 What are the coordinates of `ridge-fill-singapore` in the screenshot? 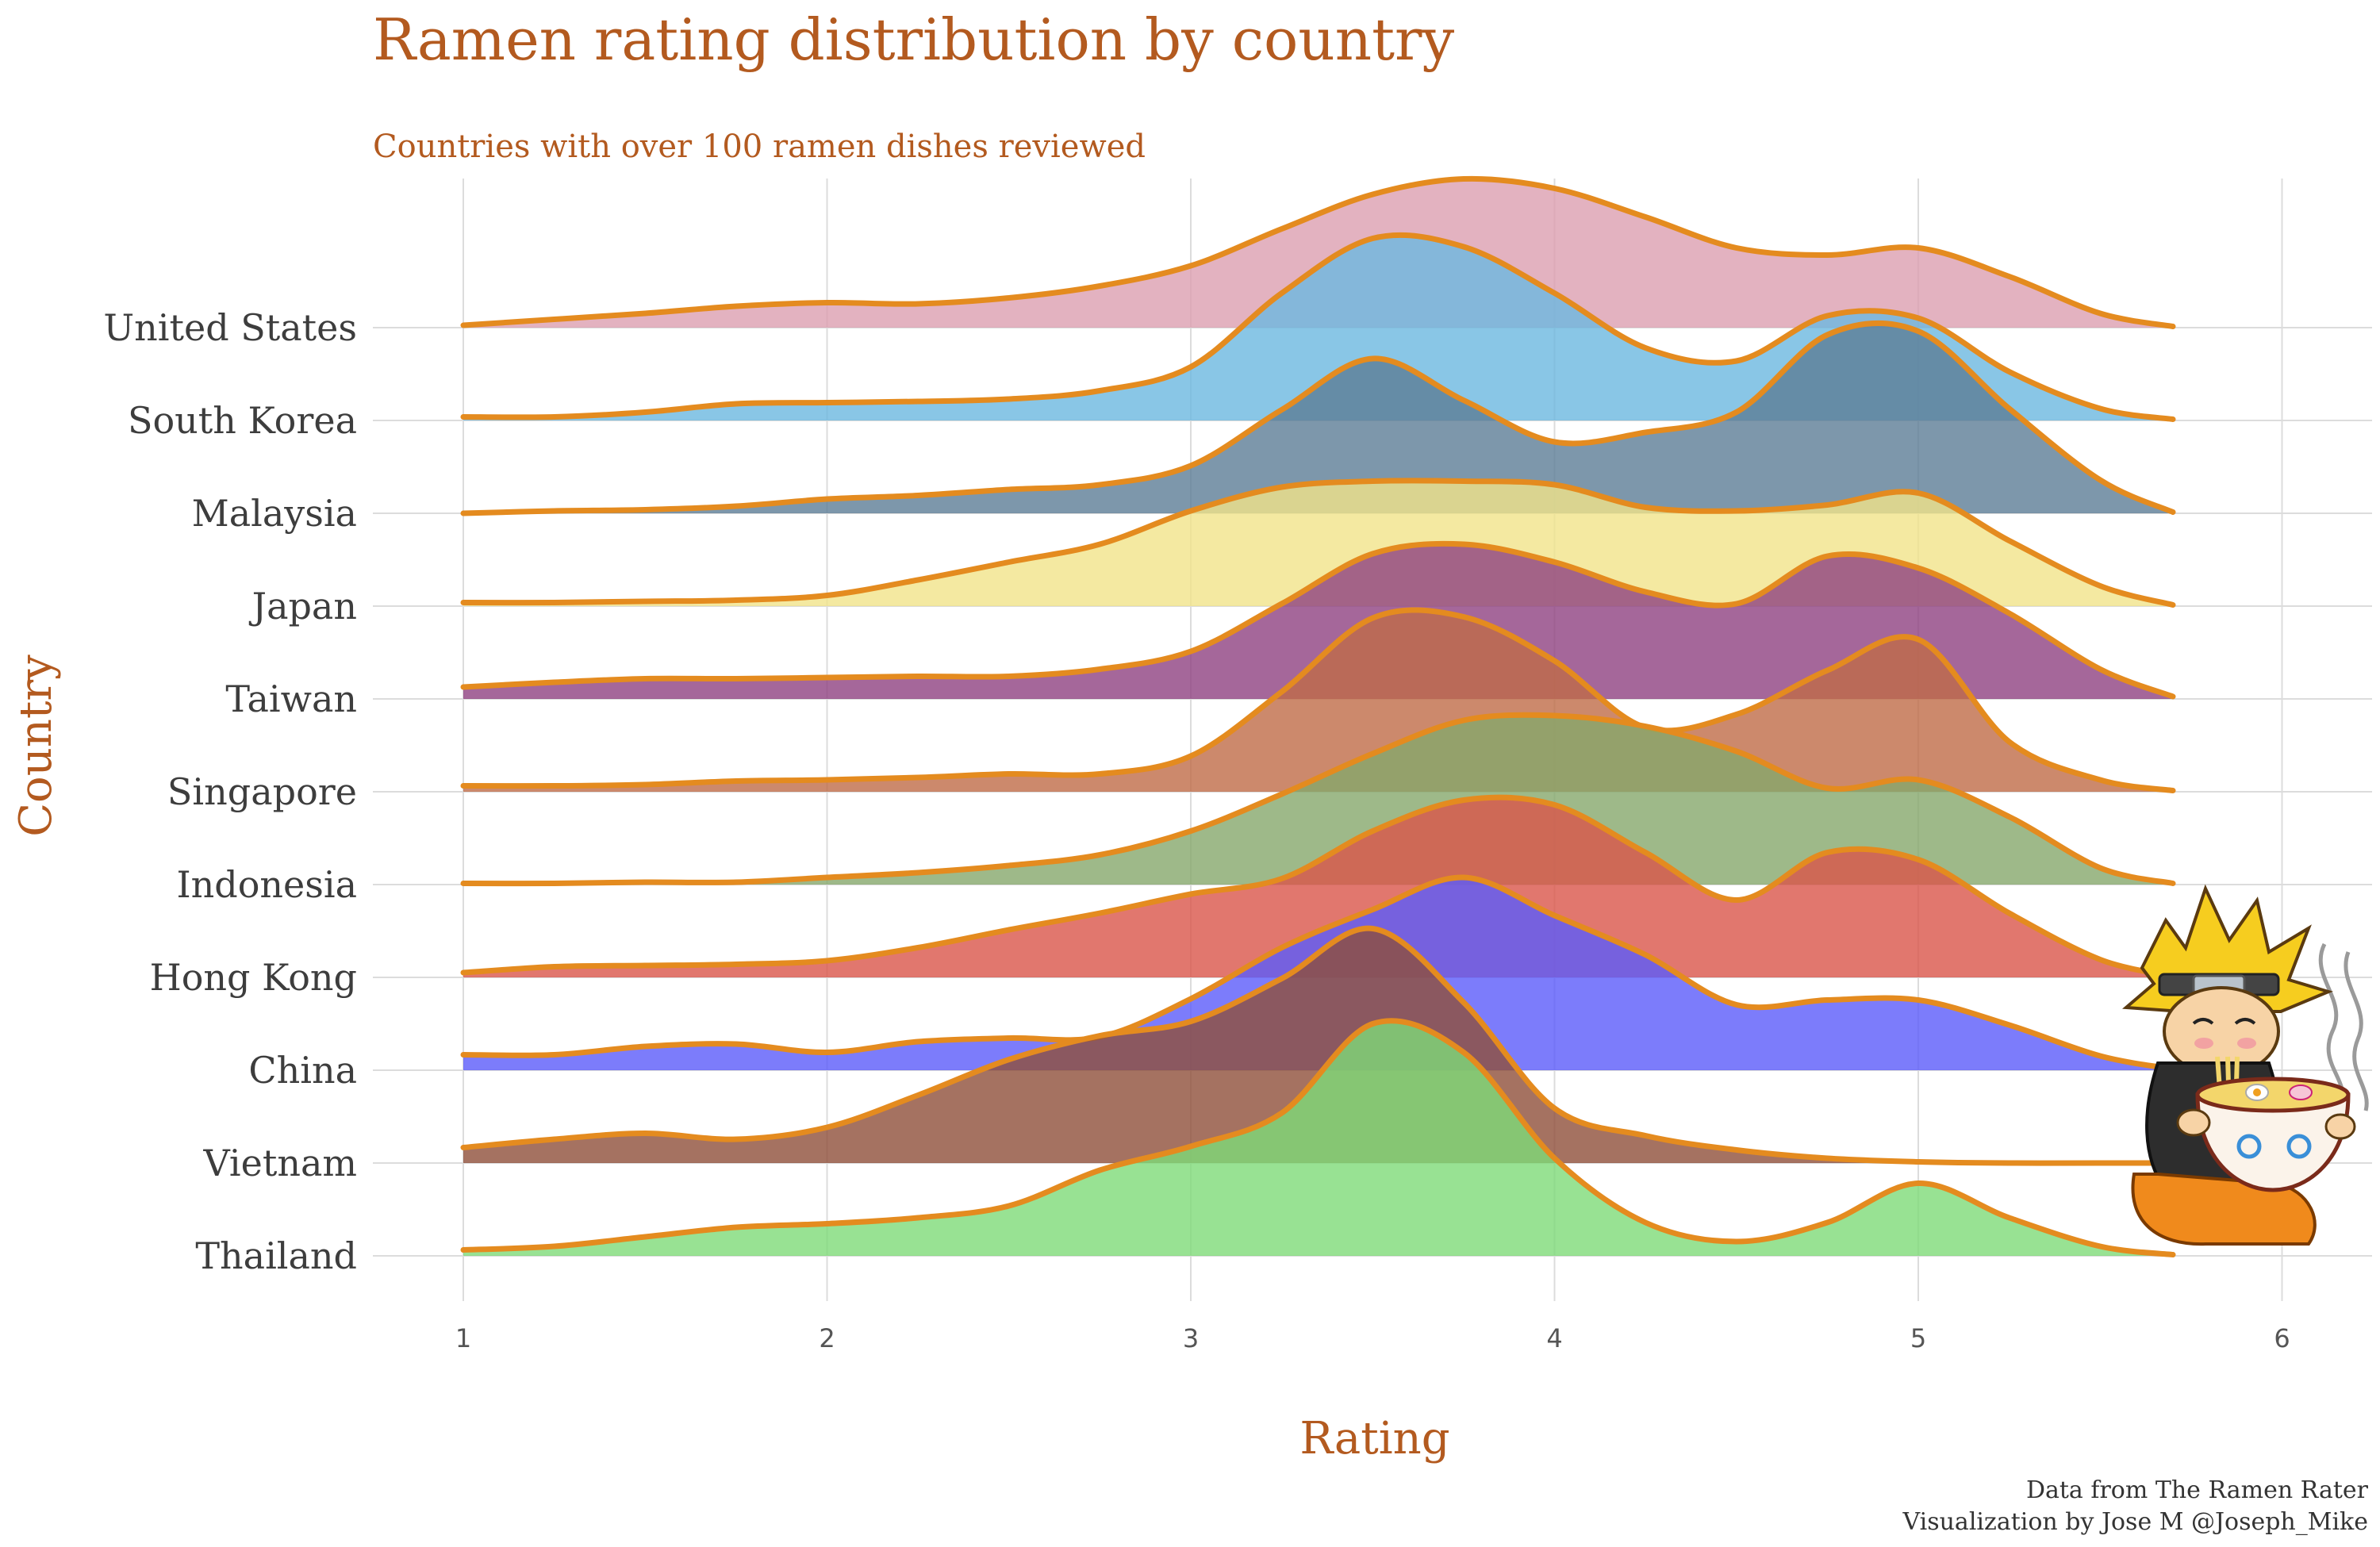 It's located at (1318, 700).